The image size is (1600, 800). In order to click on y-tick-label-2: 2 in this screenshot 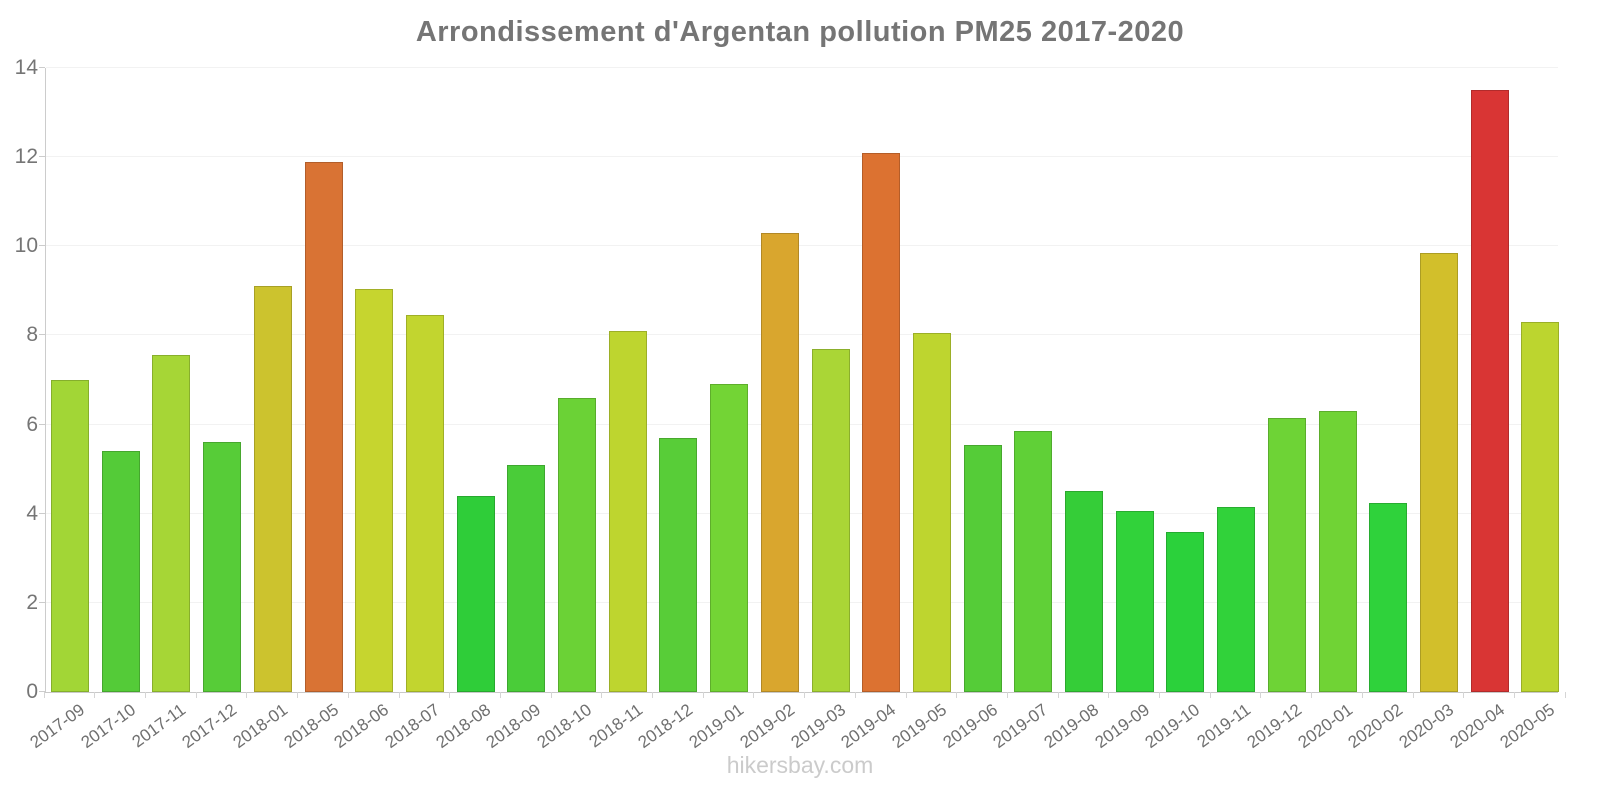, I will do `click(32, 602)`.